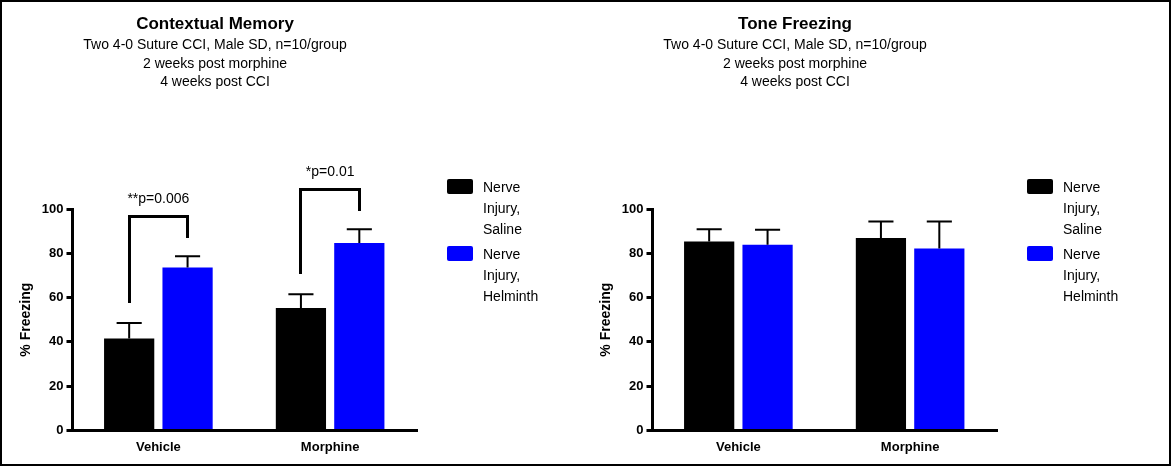  I want to click on text: **p=0.006, so click(158, 198).